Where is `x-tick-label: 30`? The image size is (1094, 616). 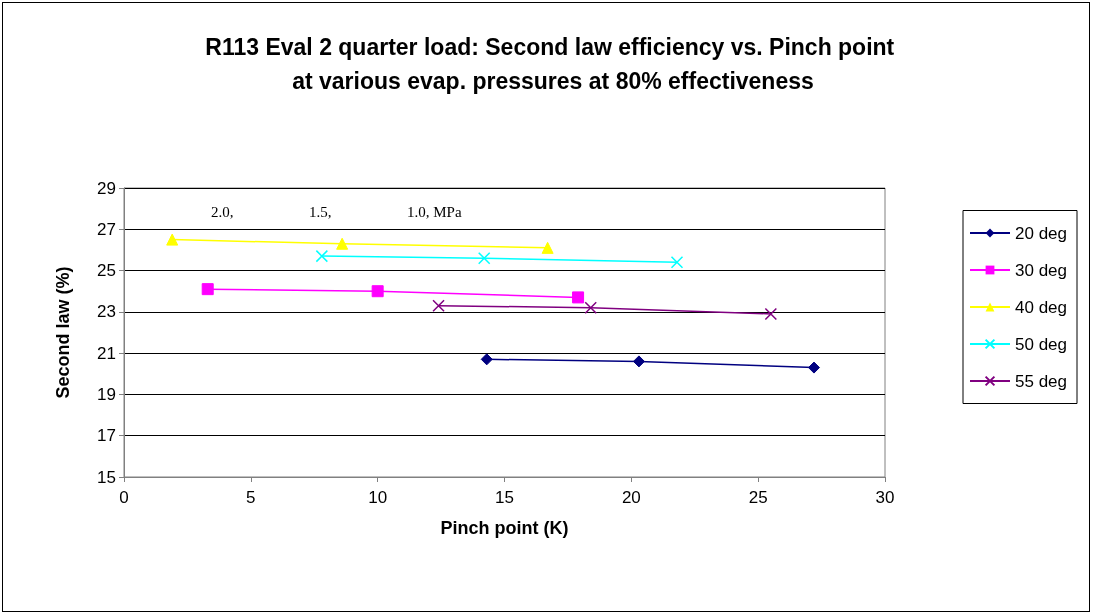
x-tick-label: 30 is located at coordinates (885, 497).